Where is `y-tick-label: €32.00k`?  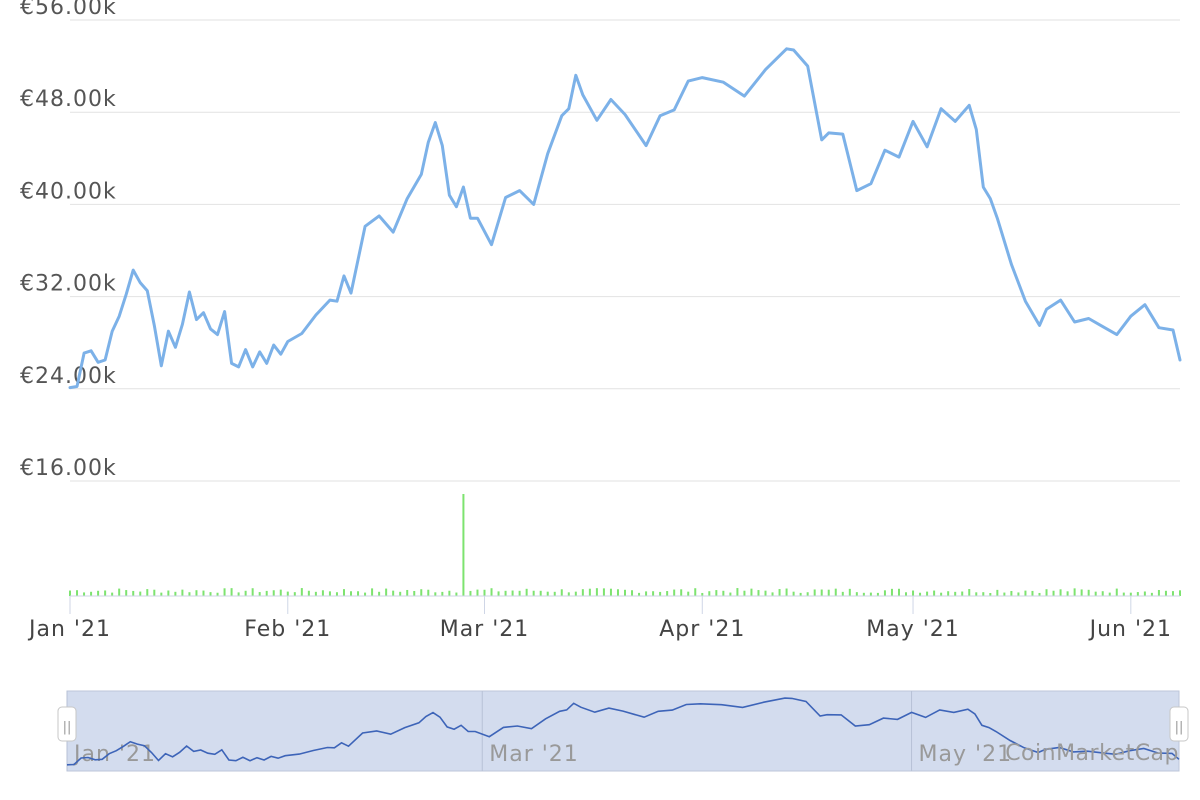 y-tick-label: €32.00k is located at coordinates (68, 284).